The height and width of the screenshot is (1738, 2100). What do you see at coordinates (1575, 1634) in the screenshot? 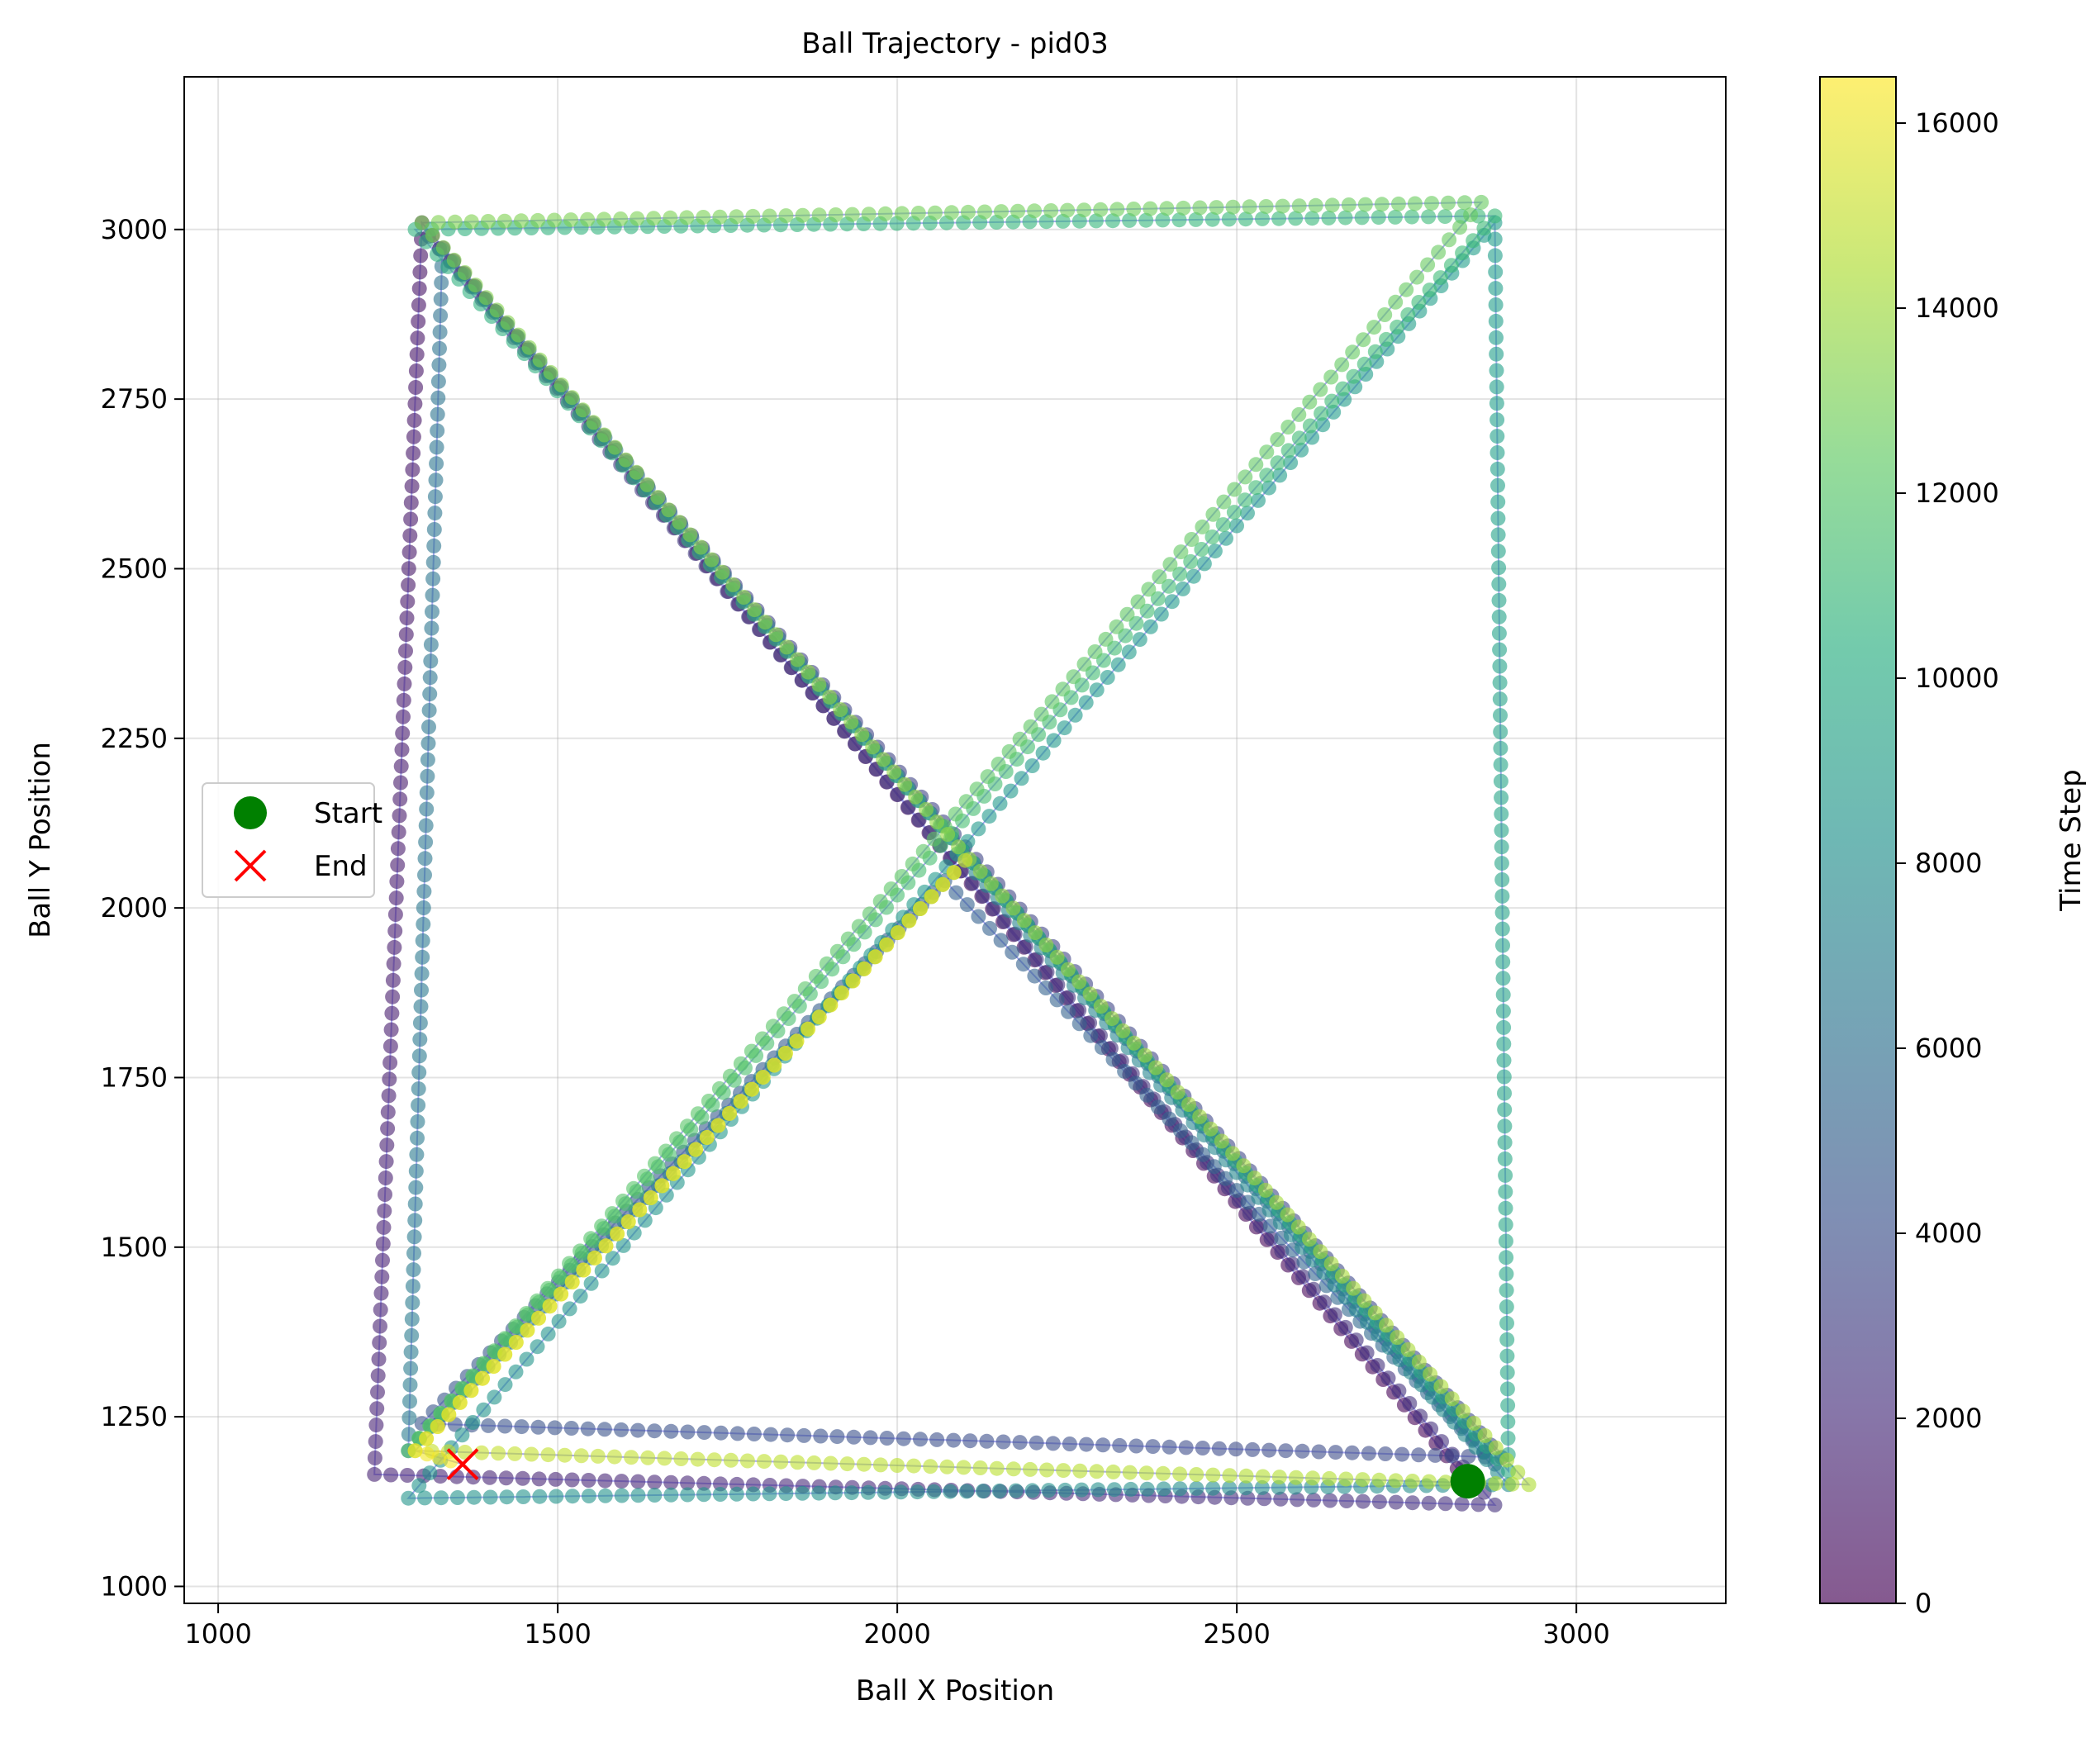
I see `x-tick-label: 3000` at bounding box center [1575, 1634].